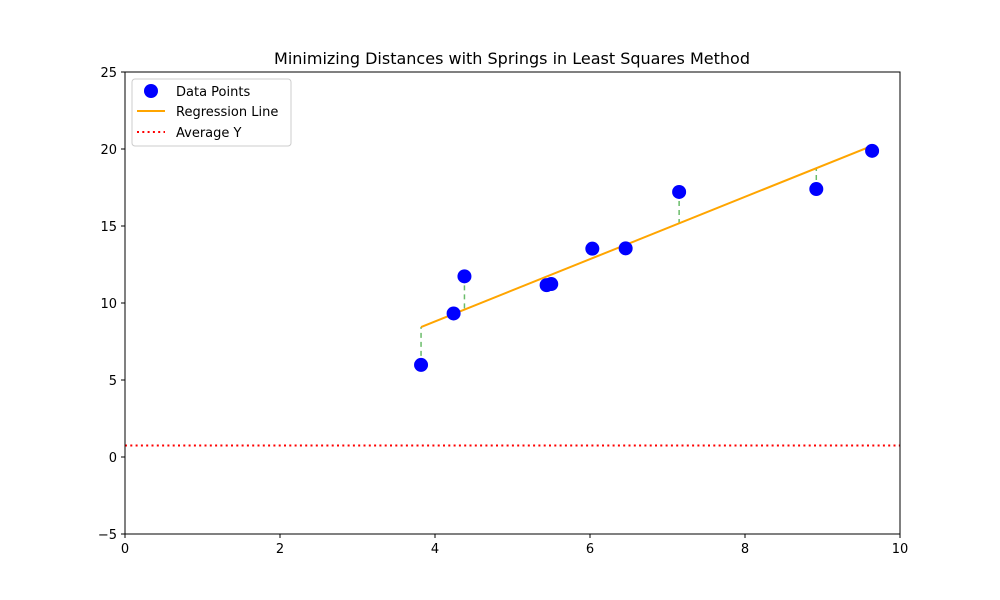 Image resolution: width=1000 pixels, height=600 pixels. What do you see at coordinates (213, 92) in the screenshot?
I see `legend-label-data-points: Data Points` at bounding box center [213, 92].